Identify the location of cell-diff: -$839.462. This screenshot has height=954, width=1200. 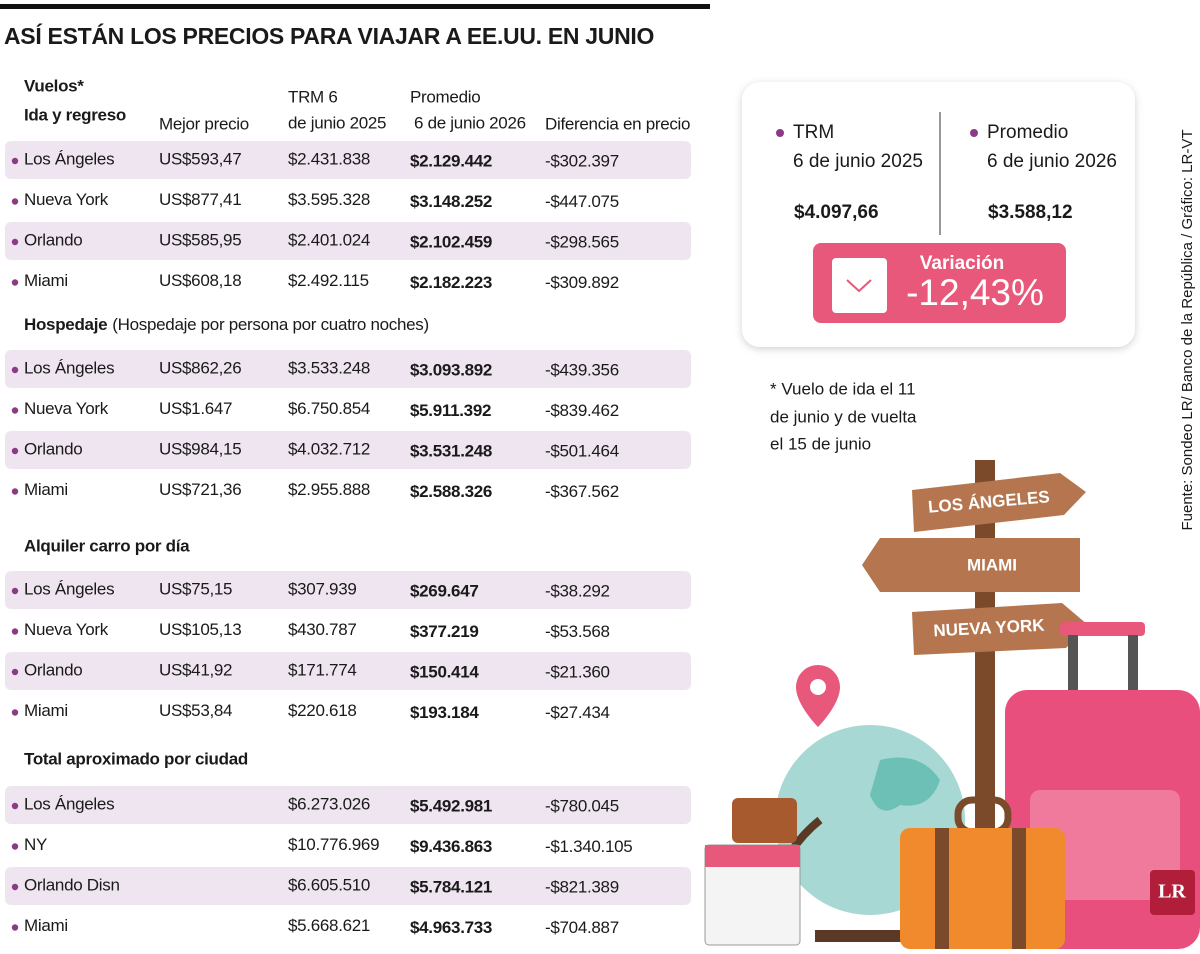
(582, 410).